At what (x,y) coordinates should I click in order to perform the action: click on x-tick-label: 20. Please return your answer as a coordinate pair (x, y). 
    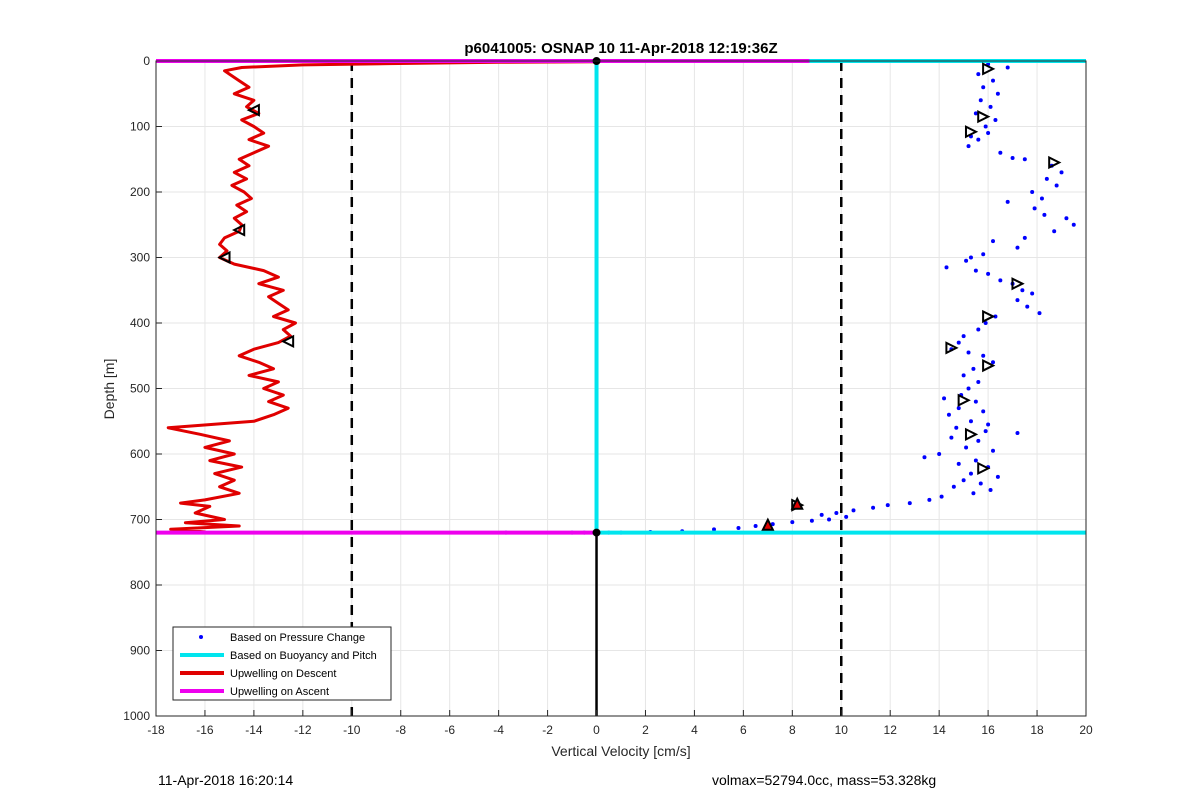
    Looking at the image, I should click on (1086, 730).